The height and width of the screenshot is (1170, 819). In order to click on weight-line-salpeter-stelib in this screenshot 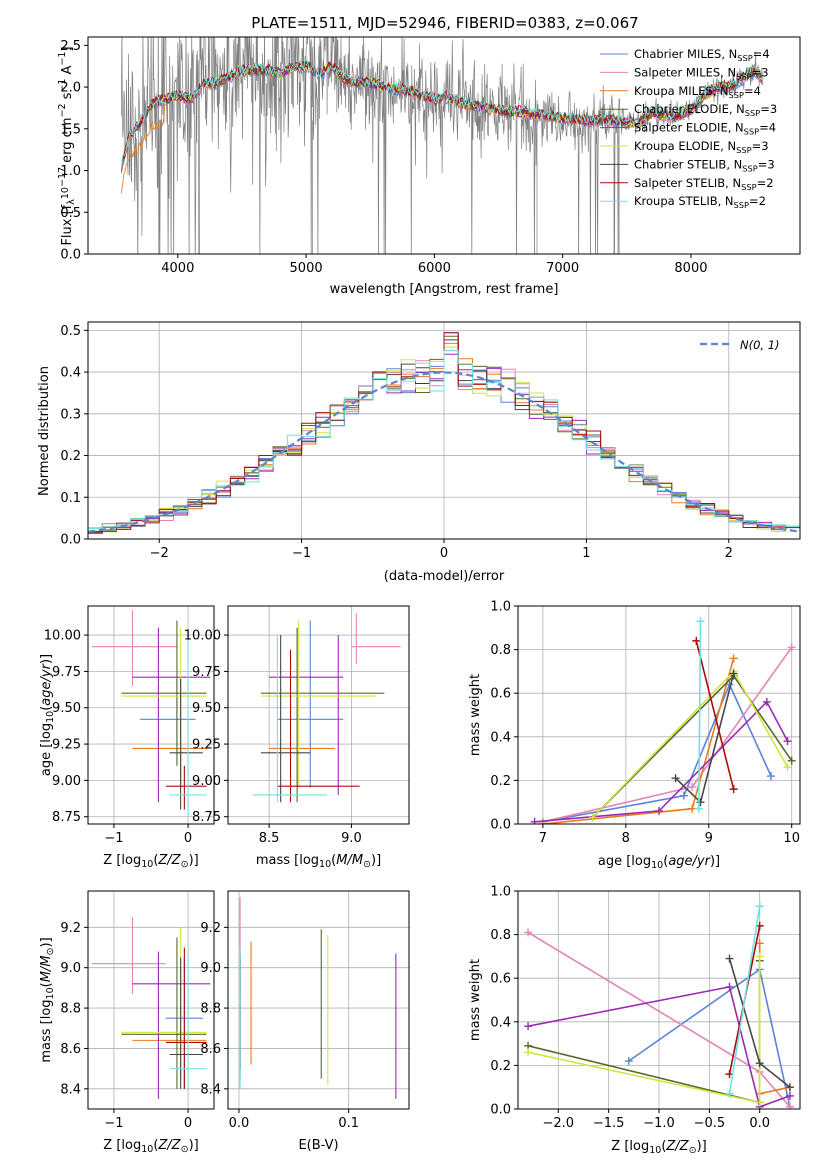, I will do `click(715, 715)`.